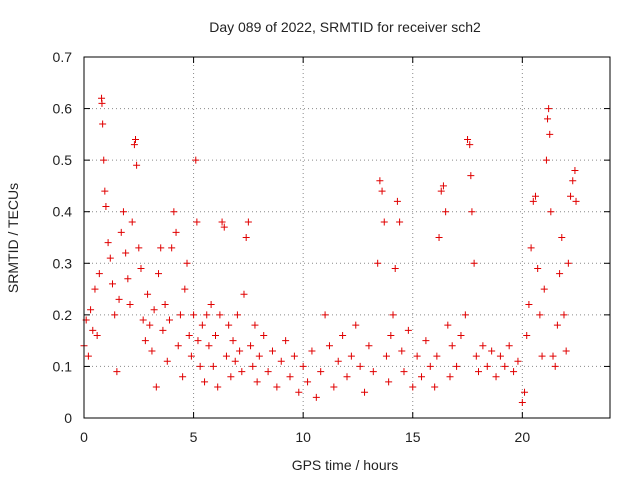 The image size is (640, 480). I want to click on y-axis-label: SRMTID / TECUs, so click(13, 238).